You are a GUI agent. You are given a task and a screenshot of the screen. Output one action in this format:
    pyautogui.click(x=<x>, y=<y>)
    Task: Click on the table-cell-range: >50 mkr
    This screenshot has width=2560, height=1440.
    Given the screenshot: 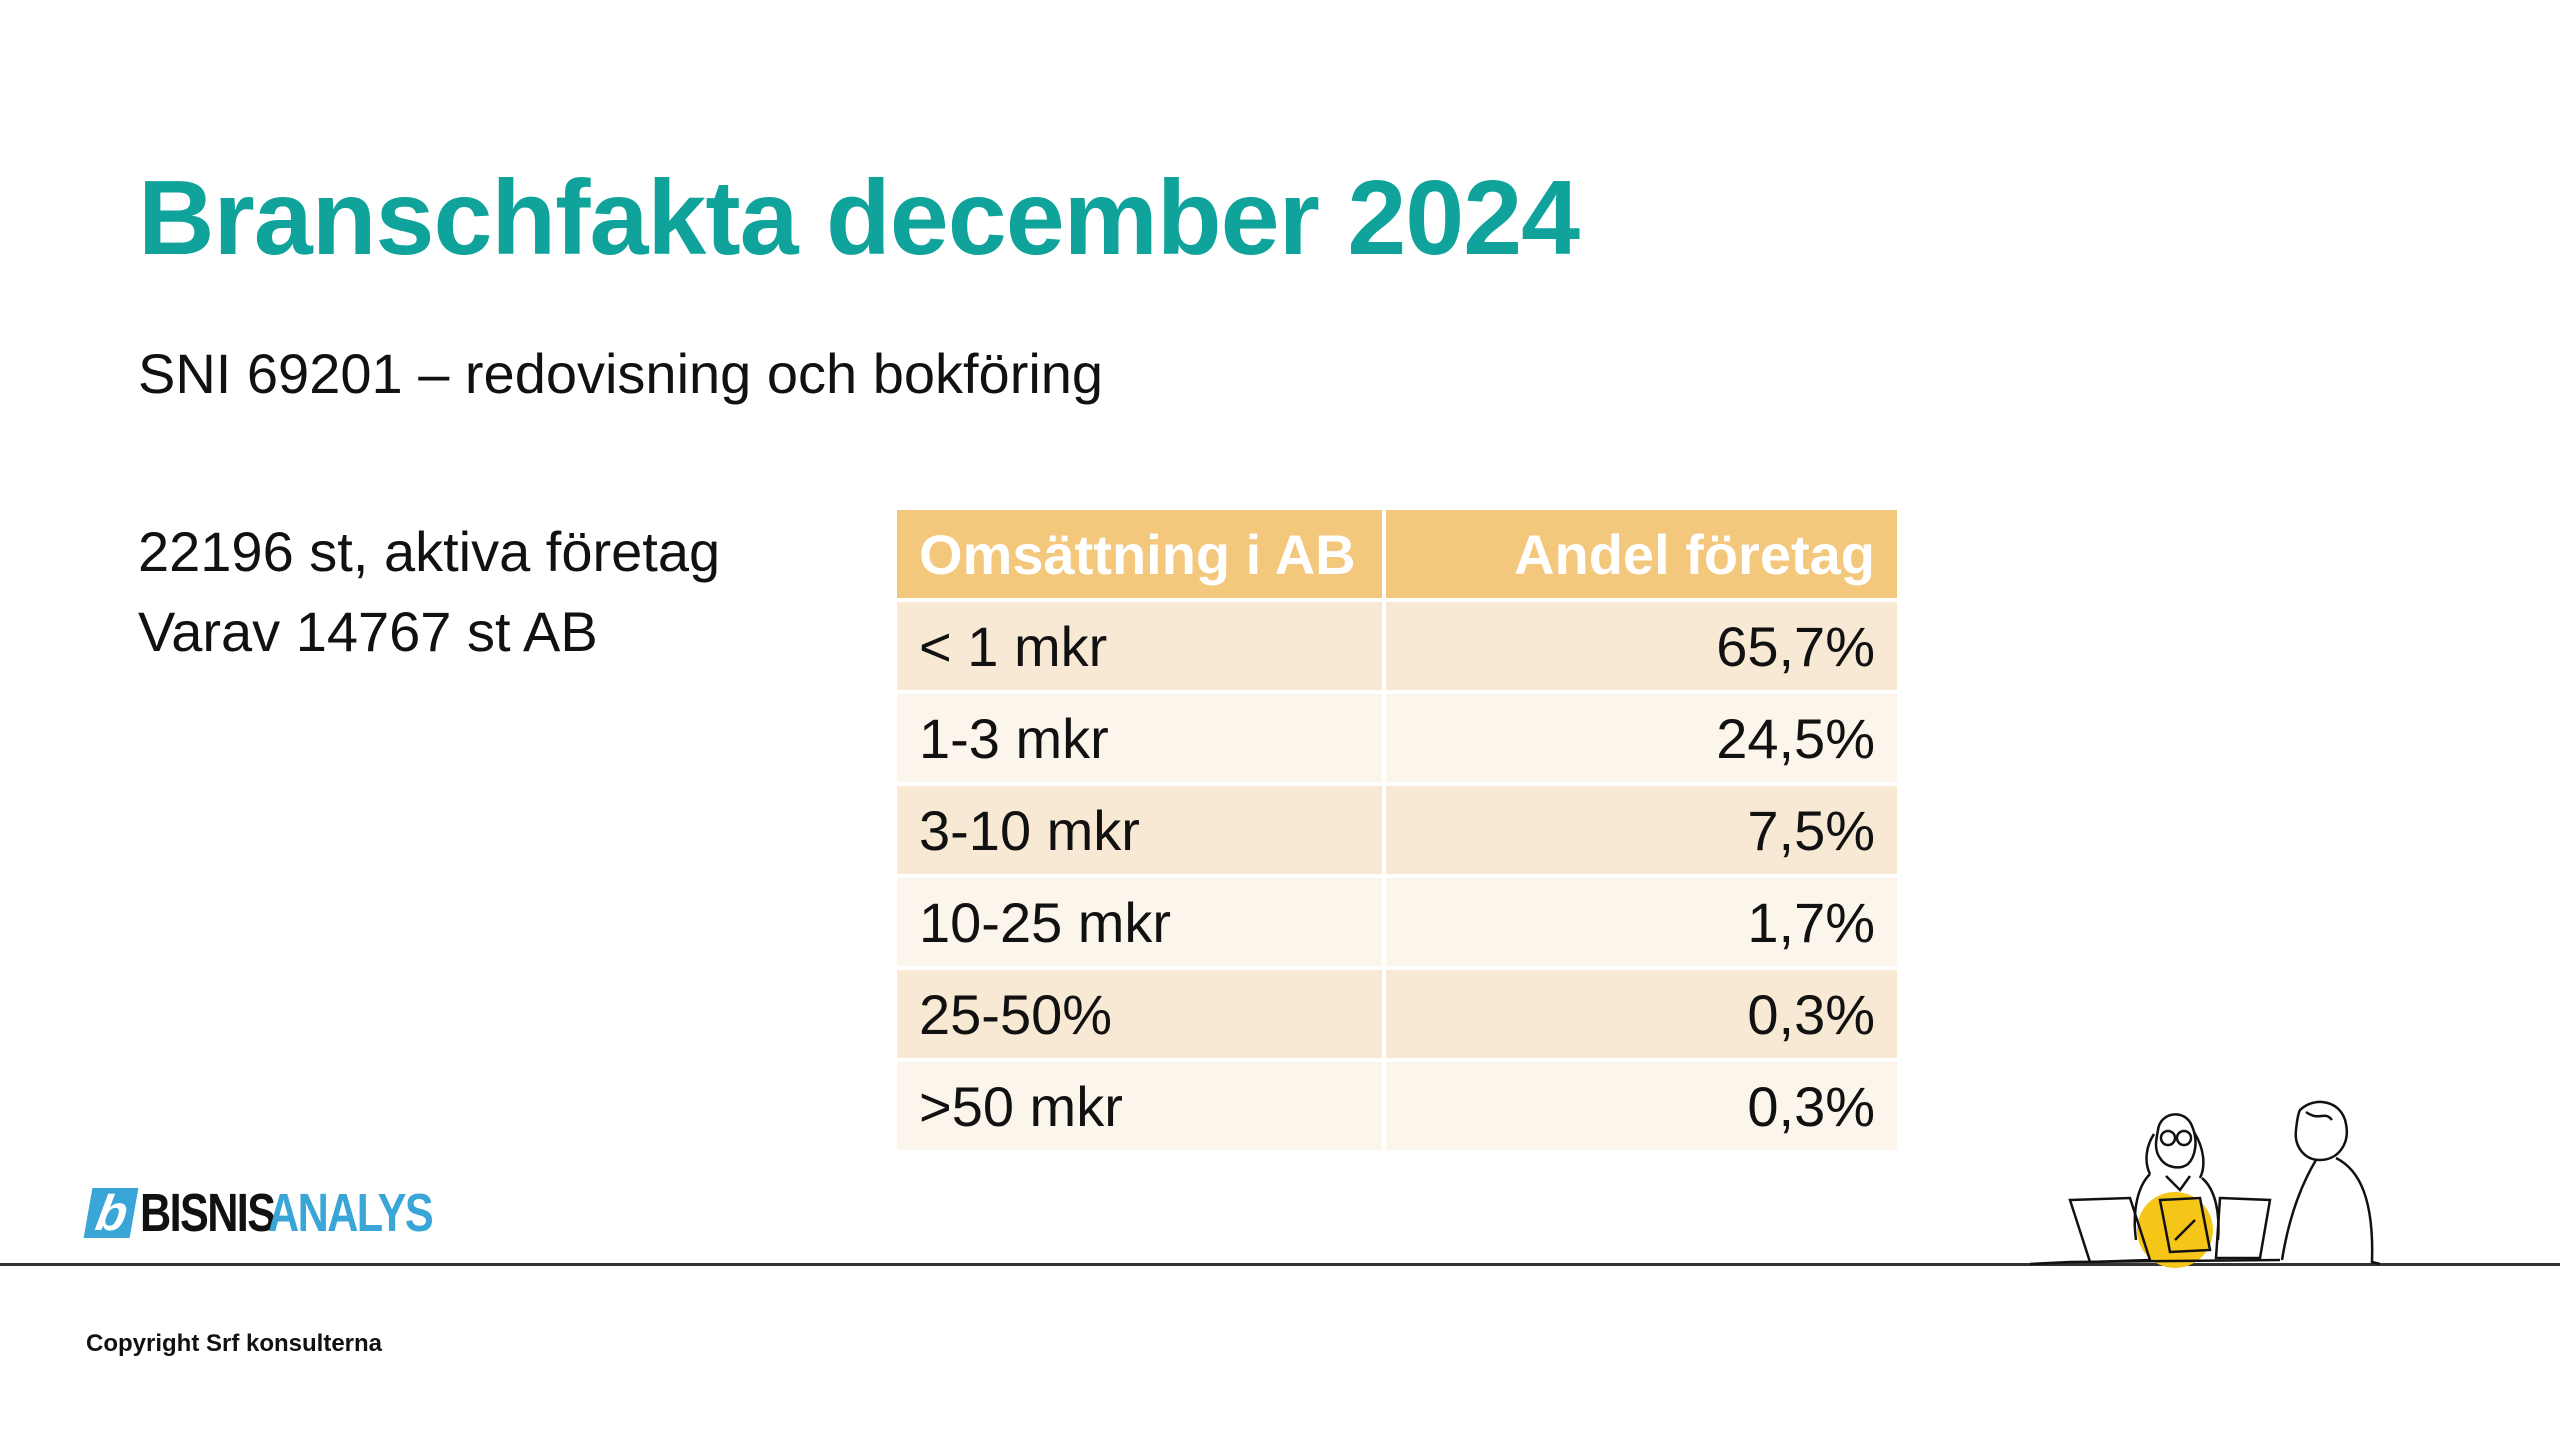 What is the action you would take?
    pyautogui.click(x=1139, y=1106)
    